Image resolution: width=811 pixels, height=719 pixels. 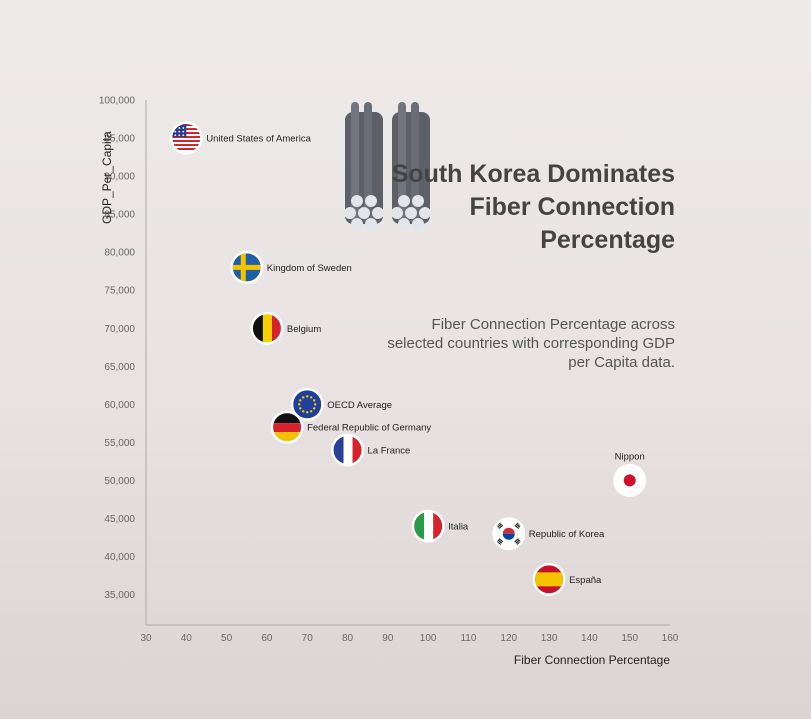 I want to click on x-axis-title: Fiber Connection Percentage, so click(x=592, y=660).